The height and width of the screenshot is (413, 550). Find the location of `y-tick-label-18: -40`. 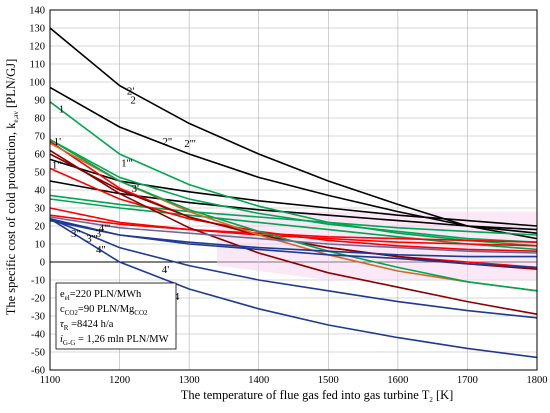

y-tick-label-18: -40 is located at coordinates (38, 335).